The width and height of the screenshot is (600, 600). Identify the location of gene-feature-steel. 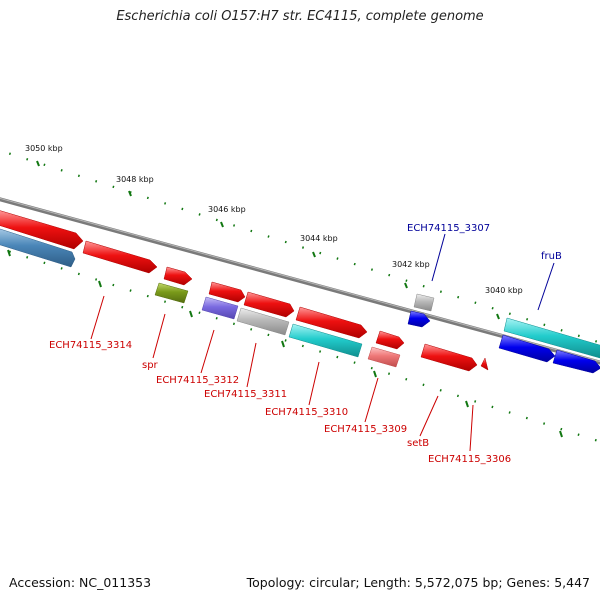
(38, 248).